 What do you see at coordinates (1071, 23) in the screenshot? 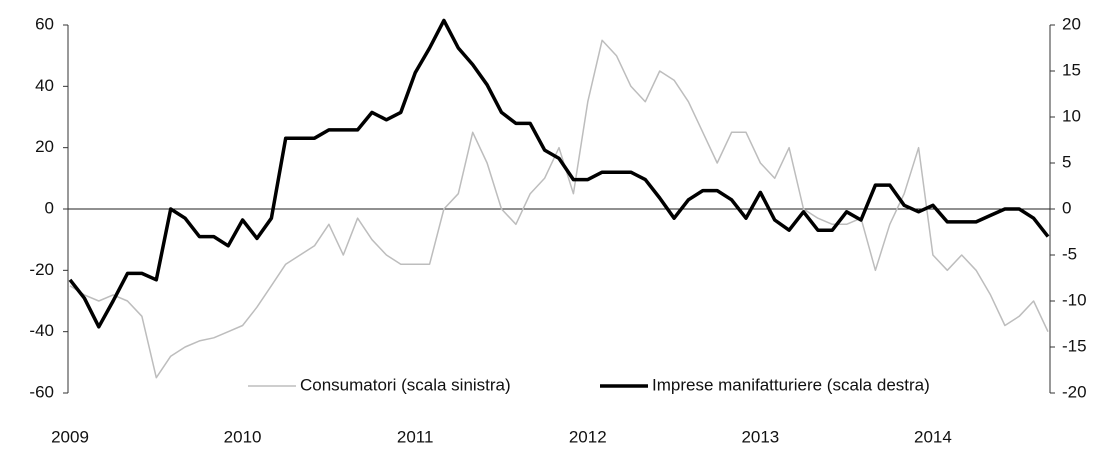
I see `y2-tick-label: 20` at bounding box center [1071, 23].